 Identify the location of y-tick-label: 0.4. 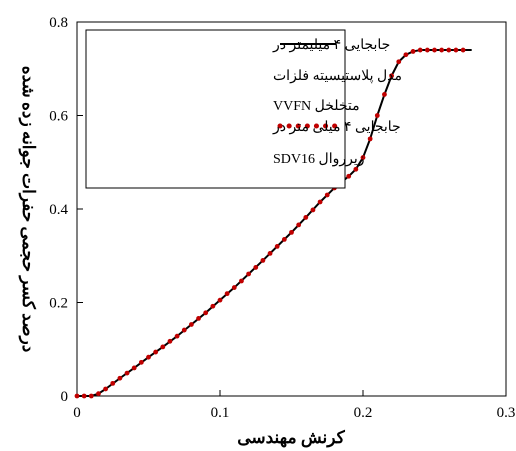
(58, 210).